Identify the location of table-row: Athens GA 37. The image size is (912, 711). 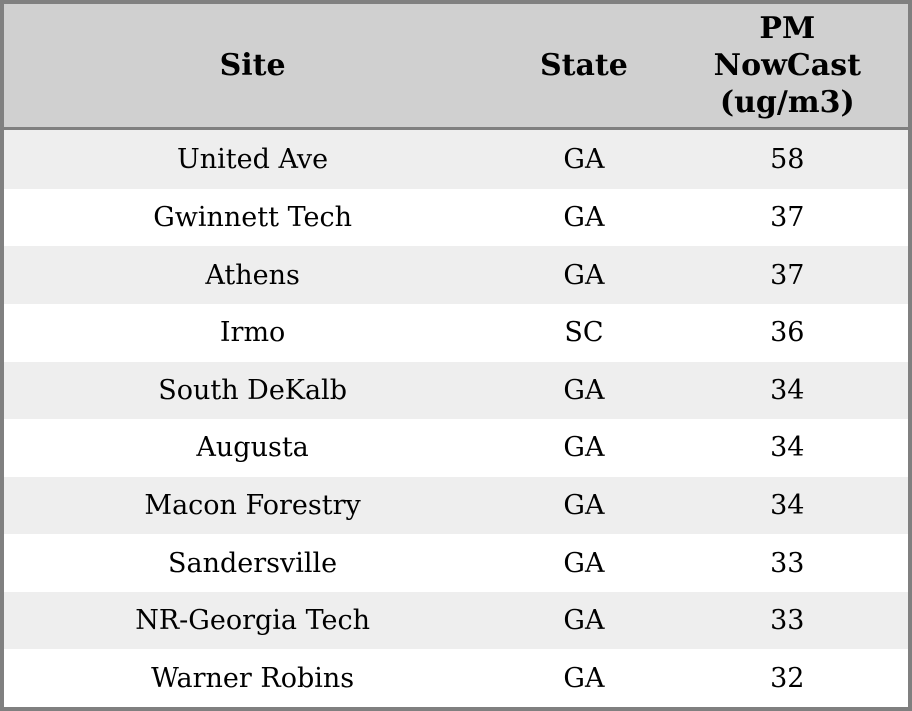
(456, 275).